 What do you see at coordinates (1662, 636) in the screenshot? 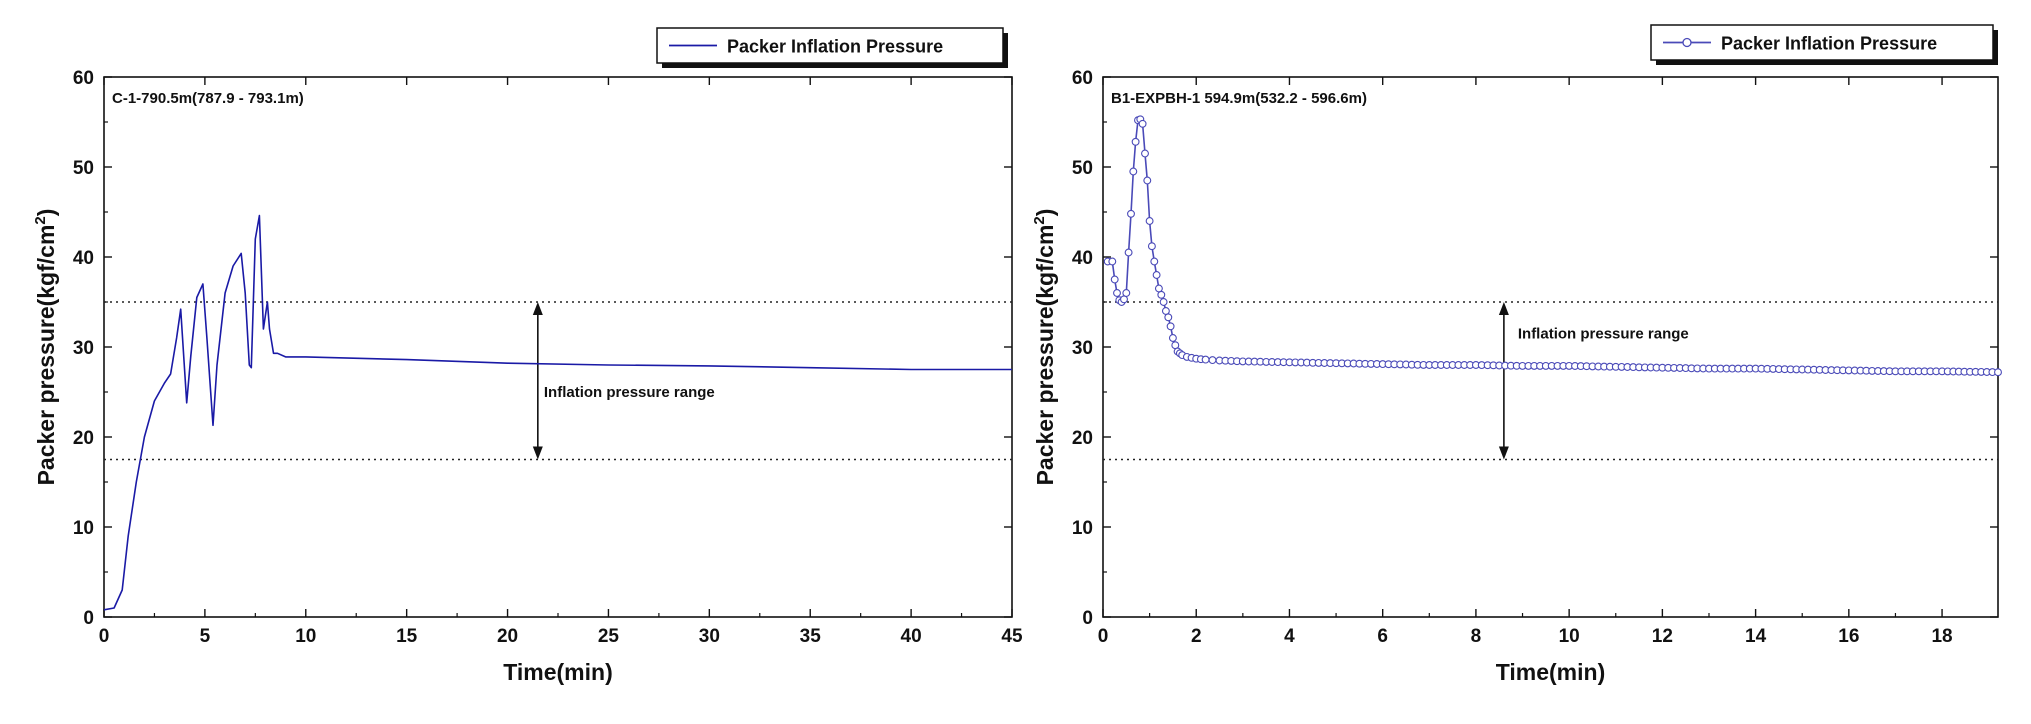
I see `x-tick-label: 12` at bounding box center [1662, 636].